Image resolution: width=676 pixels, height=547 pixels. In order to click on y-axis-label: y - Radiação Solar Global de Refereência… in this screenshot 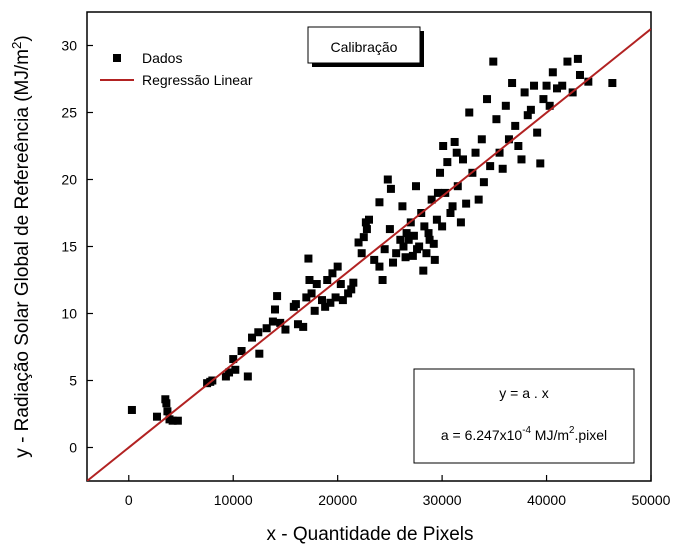, I will do `click(21, 246)`.